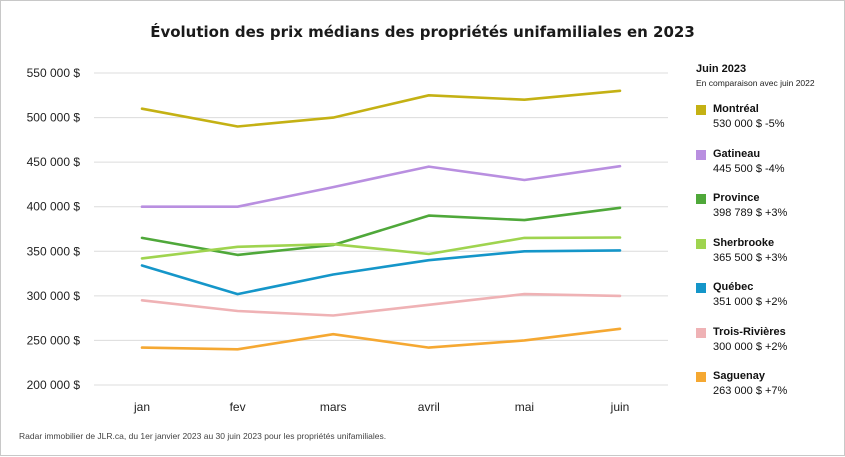  I want to click on series-line-montr-al, so click(381, 108).